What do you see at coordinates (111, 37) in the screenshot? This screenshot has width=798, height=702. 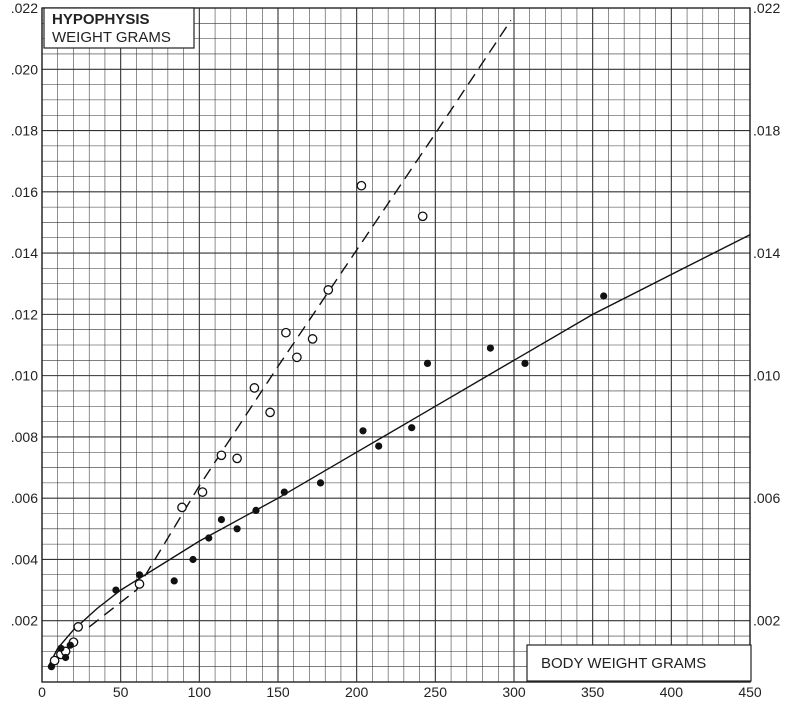 I see `y-axis-label: WEIGHT GRAMS` at bounding box center [111, 37].